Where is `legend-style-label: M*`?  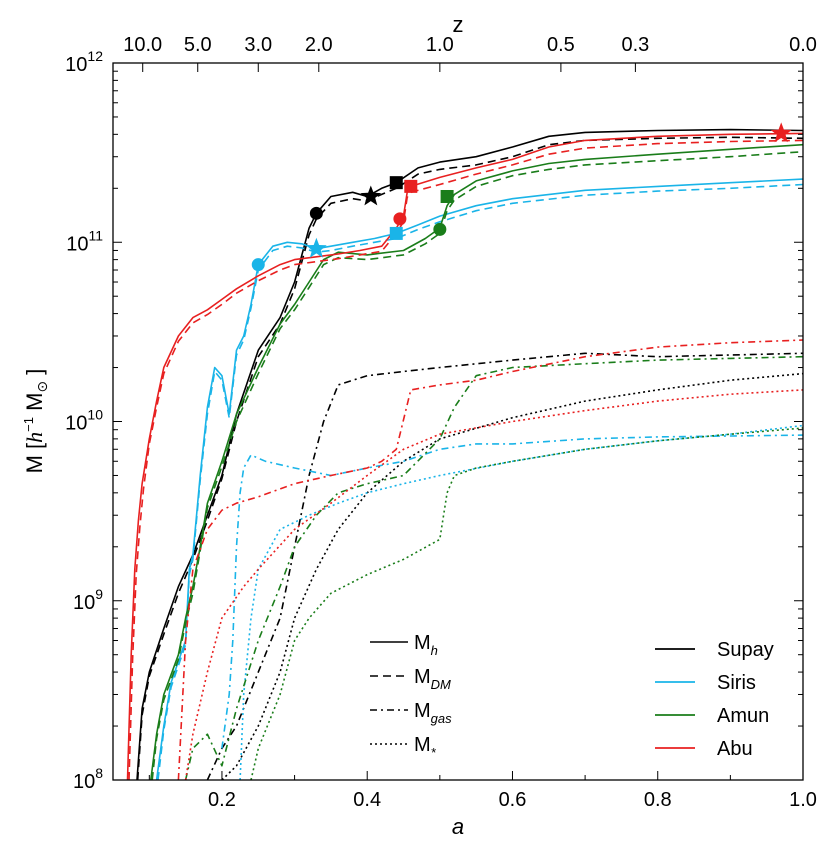
legend-style-label: M* is located at coordinates (425, 747).